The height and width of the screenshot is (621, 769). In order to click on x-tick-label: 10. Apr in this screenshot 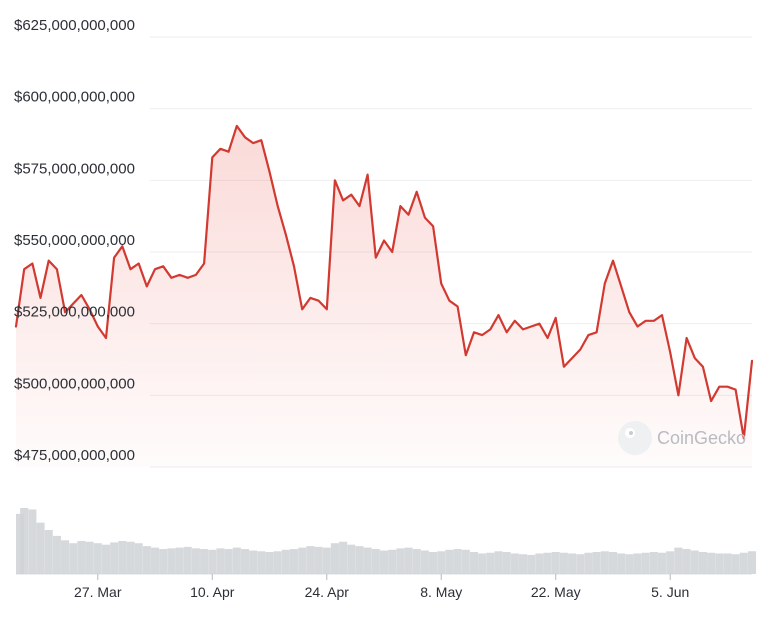, I will do `click(212, 592)`.